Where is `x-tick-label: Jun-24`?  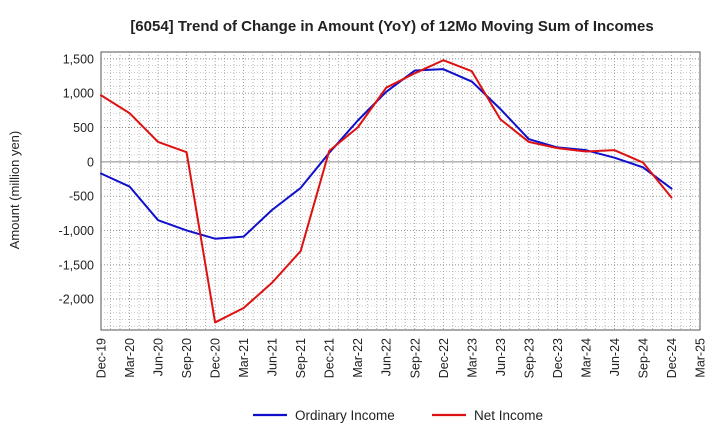 x-tick-label: Jun-24 is located at coordinates (615, 357).